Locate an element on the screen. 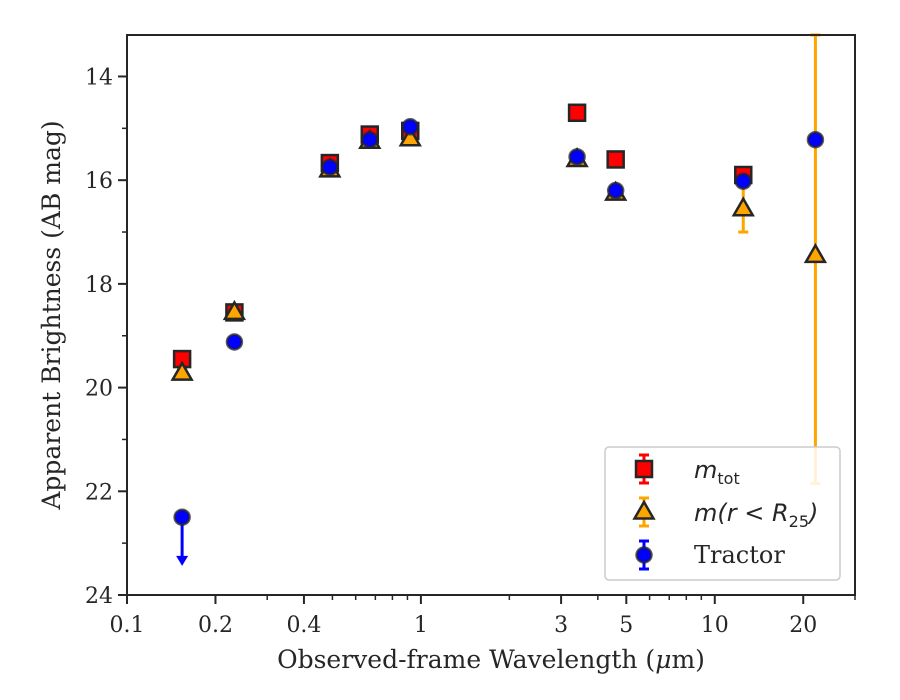 Image resolution: width=900 pixels, height=700 pixels. x-tick-label: 0.4 is located at coordinates (303, 625).